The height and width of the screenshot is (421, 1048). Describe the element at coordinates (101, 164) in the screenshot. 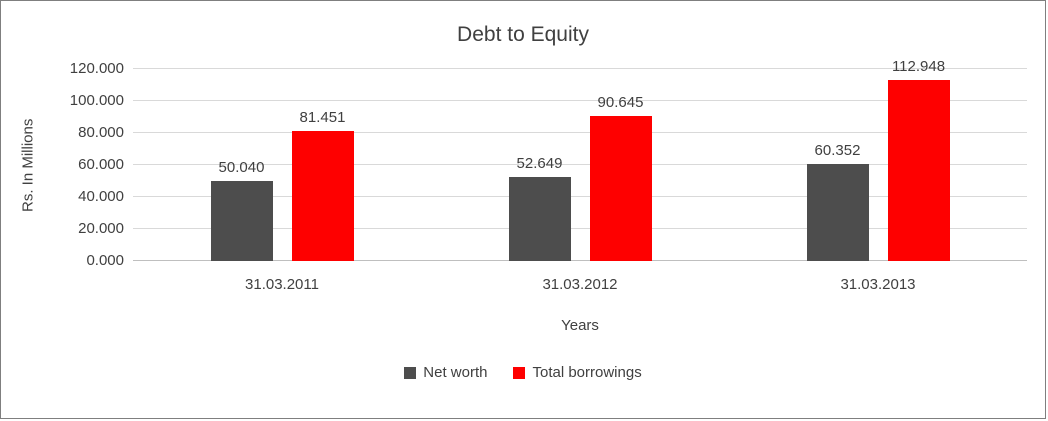

I see `y-tick-label: 60.000` at that location.